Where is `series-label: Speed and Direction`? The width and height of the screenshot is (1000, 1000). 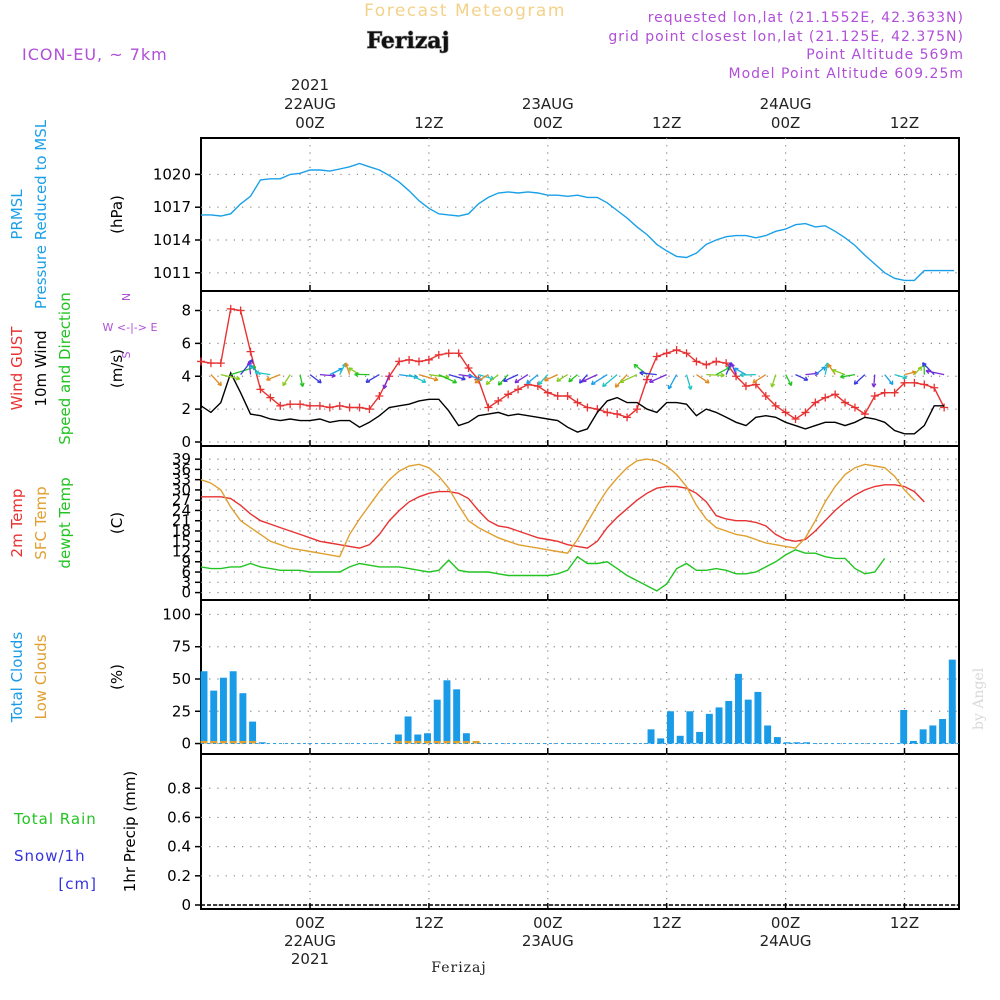 series-label: Speed and Direction is located at coordinates (65, 368).